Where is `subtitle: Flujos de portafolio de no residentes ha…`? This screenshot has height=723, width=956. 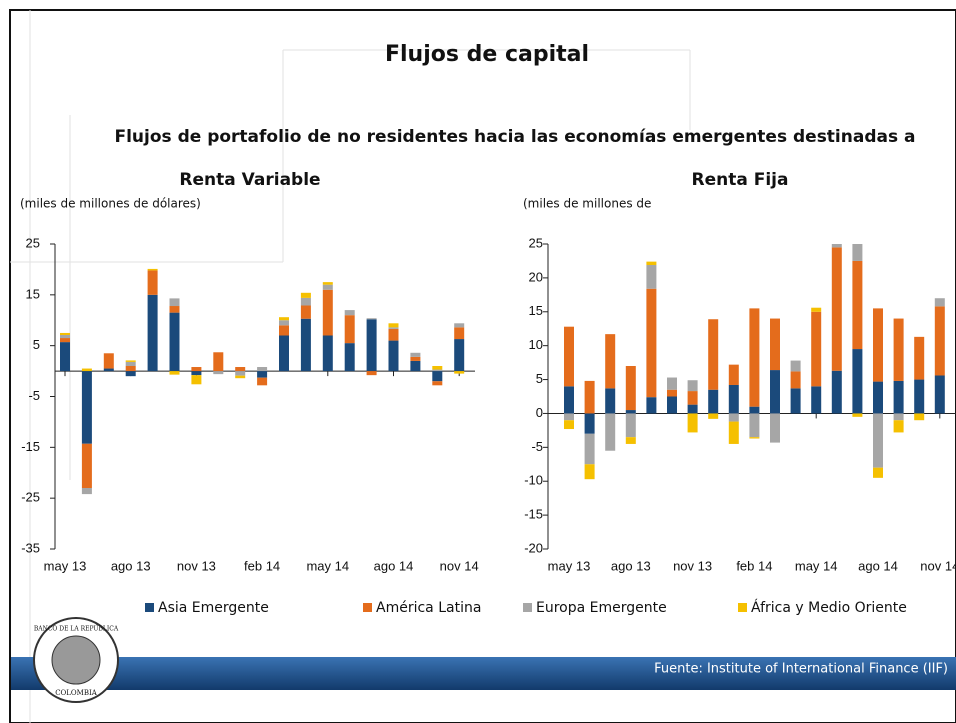 subtitle: Flujos de portafolio de no residentes ha… is located at coordinates (514, 137).